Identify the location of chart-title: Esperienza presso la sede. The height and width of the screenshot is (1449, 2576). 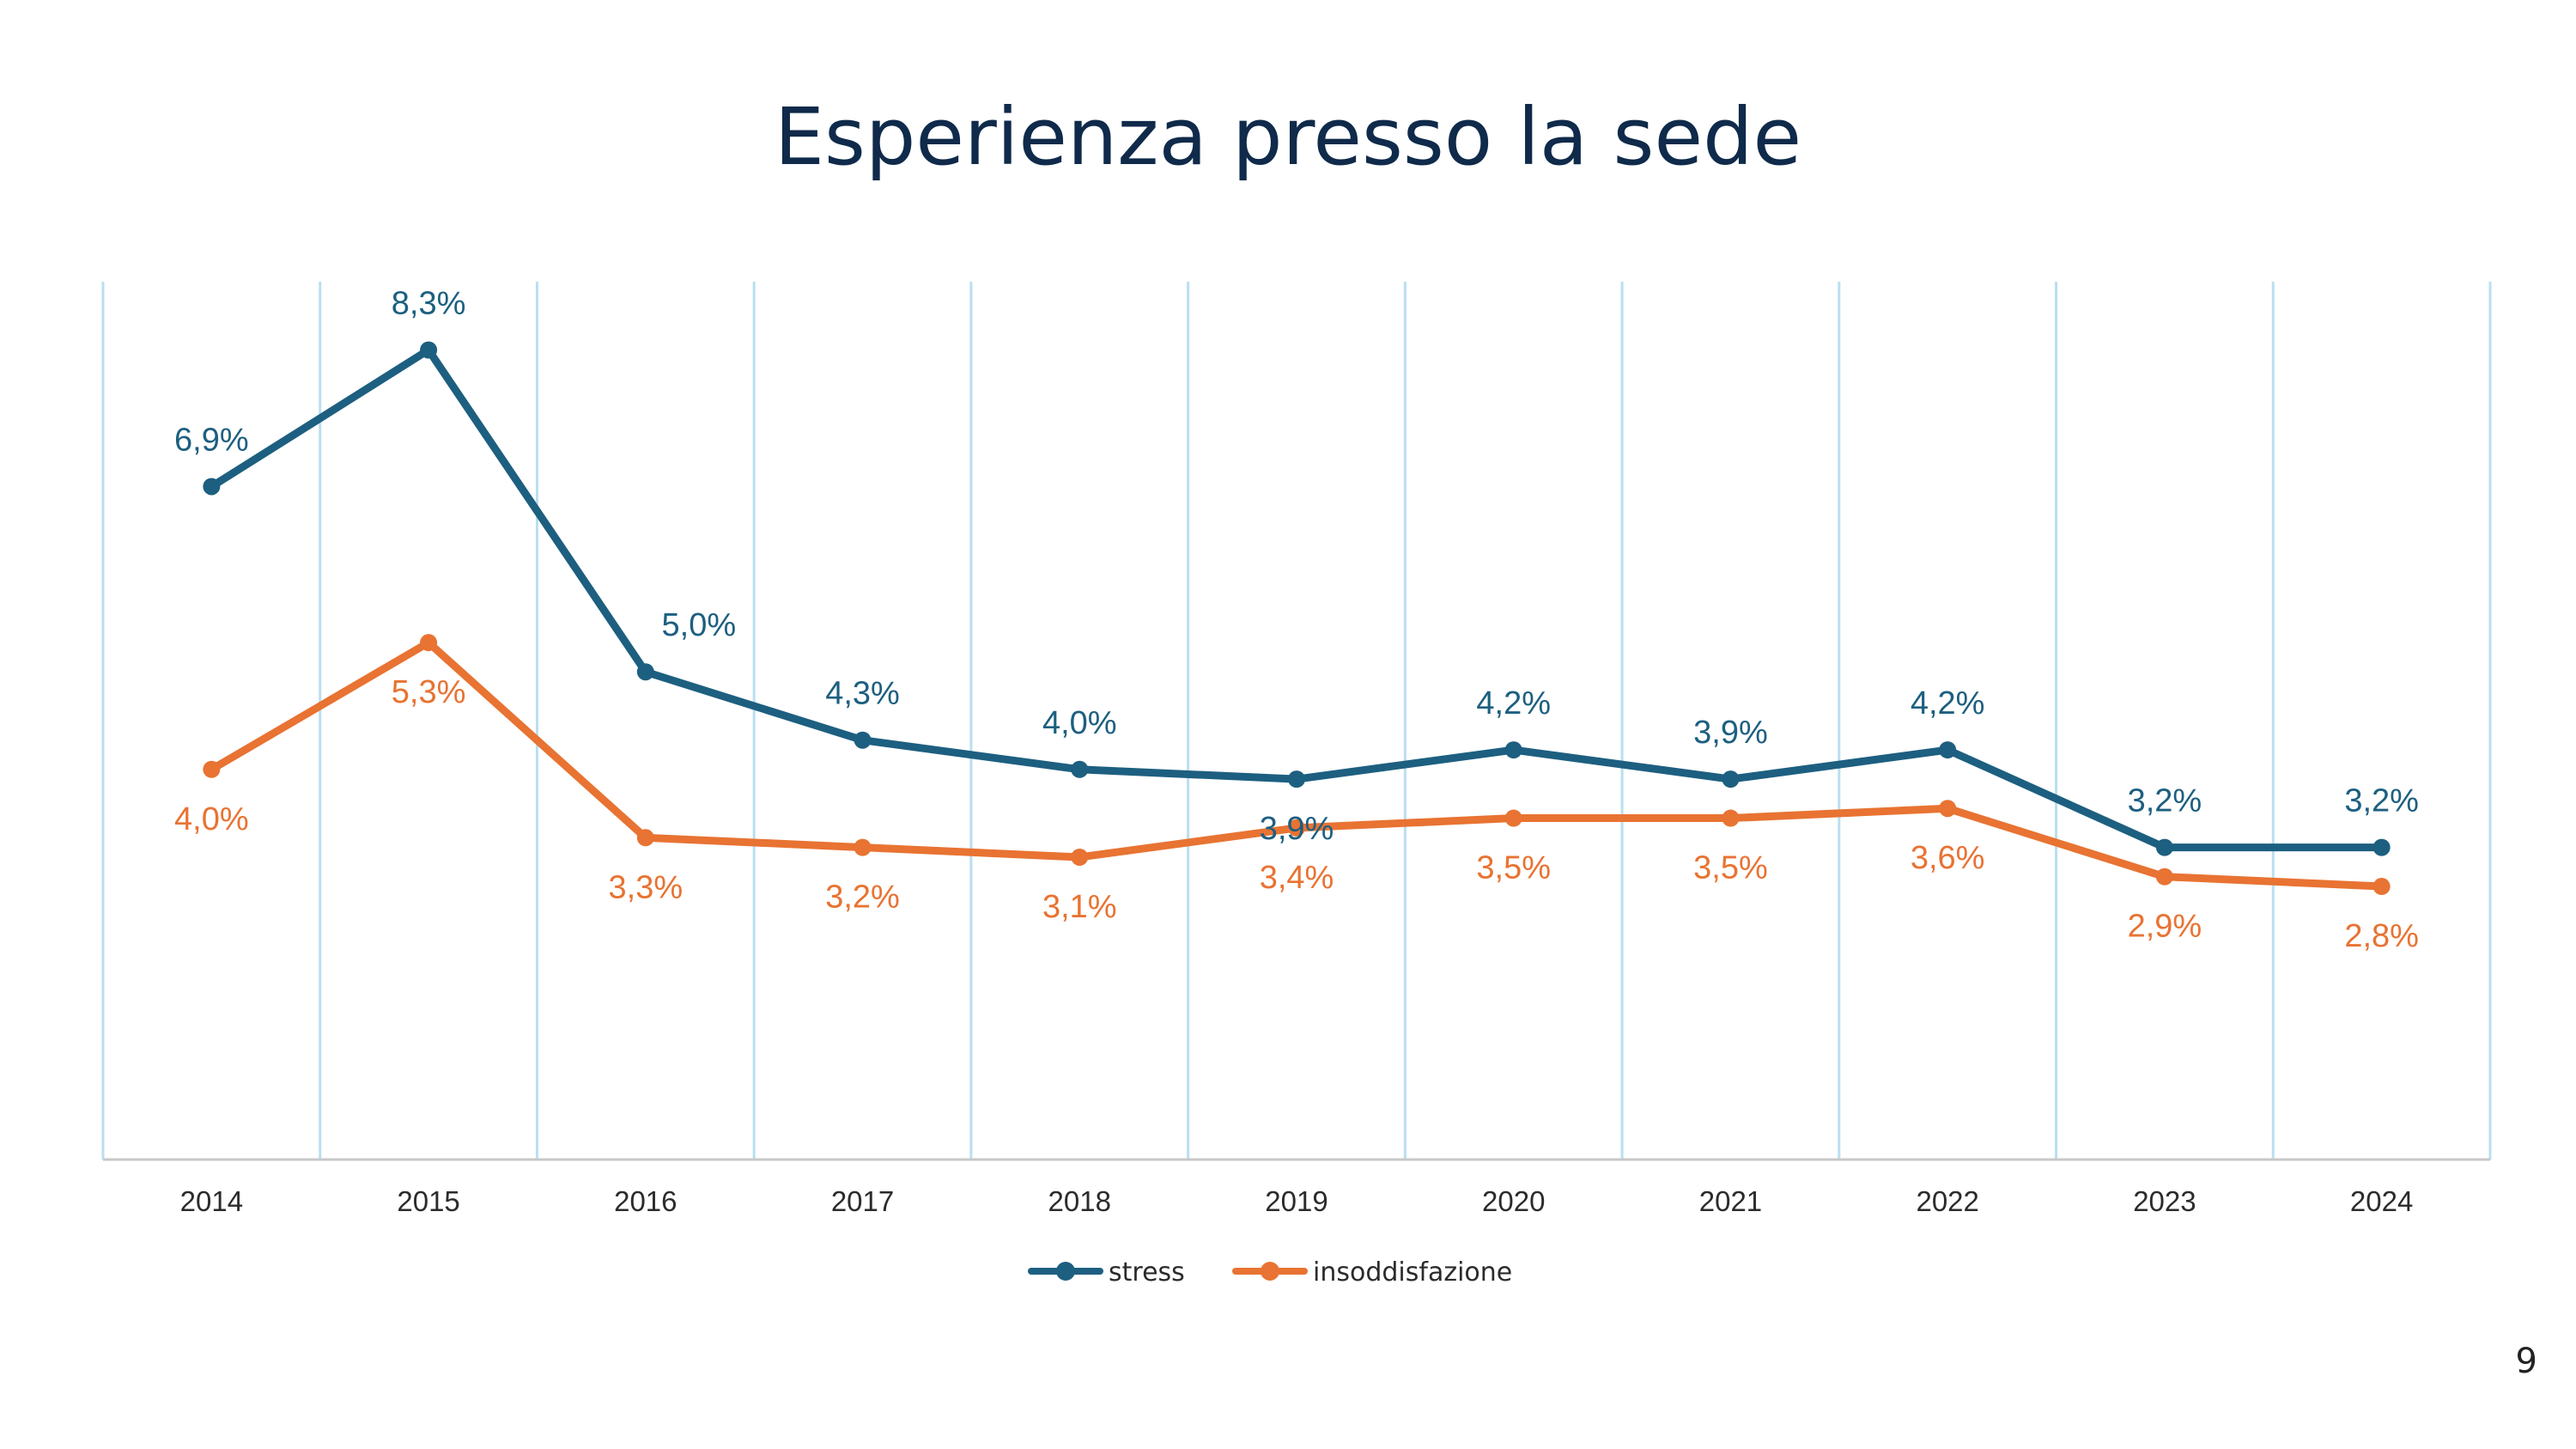
(1288, 137).